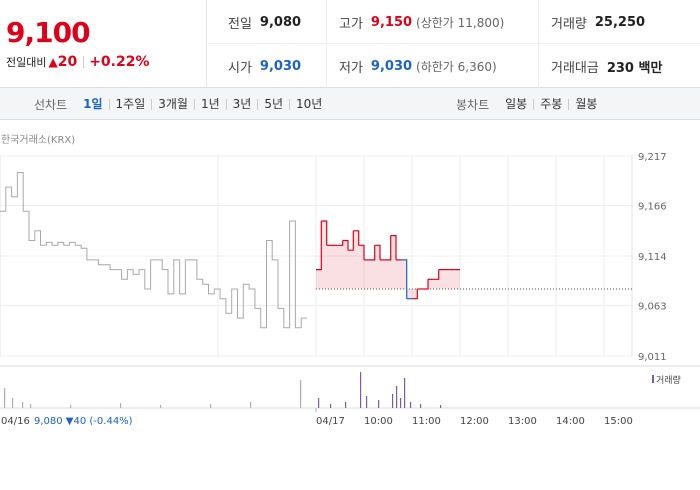 The height and width of the screenshot is (490, 700). I want to click on change-row: 전일대비 ▲ 20 +0.22%, so click(78, 62).